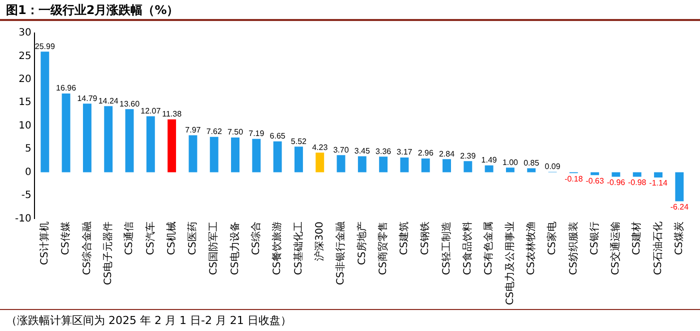 The image size is (700, 331). What do you see at coordinates (92, 10) in the screenshot?
I see `chart-title: 图1：一级行业2月涨跌幅（%）` at bounding box center [92, 10].